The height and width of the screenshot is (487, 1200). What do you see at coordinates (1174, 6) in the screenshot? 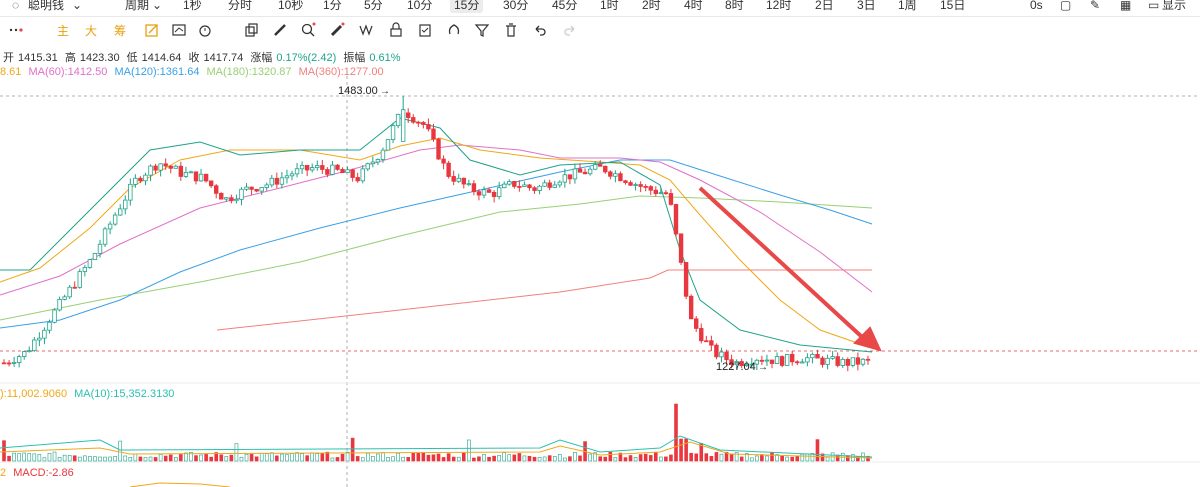
I see `display-label: 显示` at bounding box center [1174, 6].